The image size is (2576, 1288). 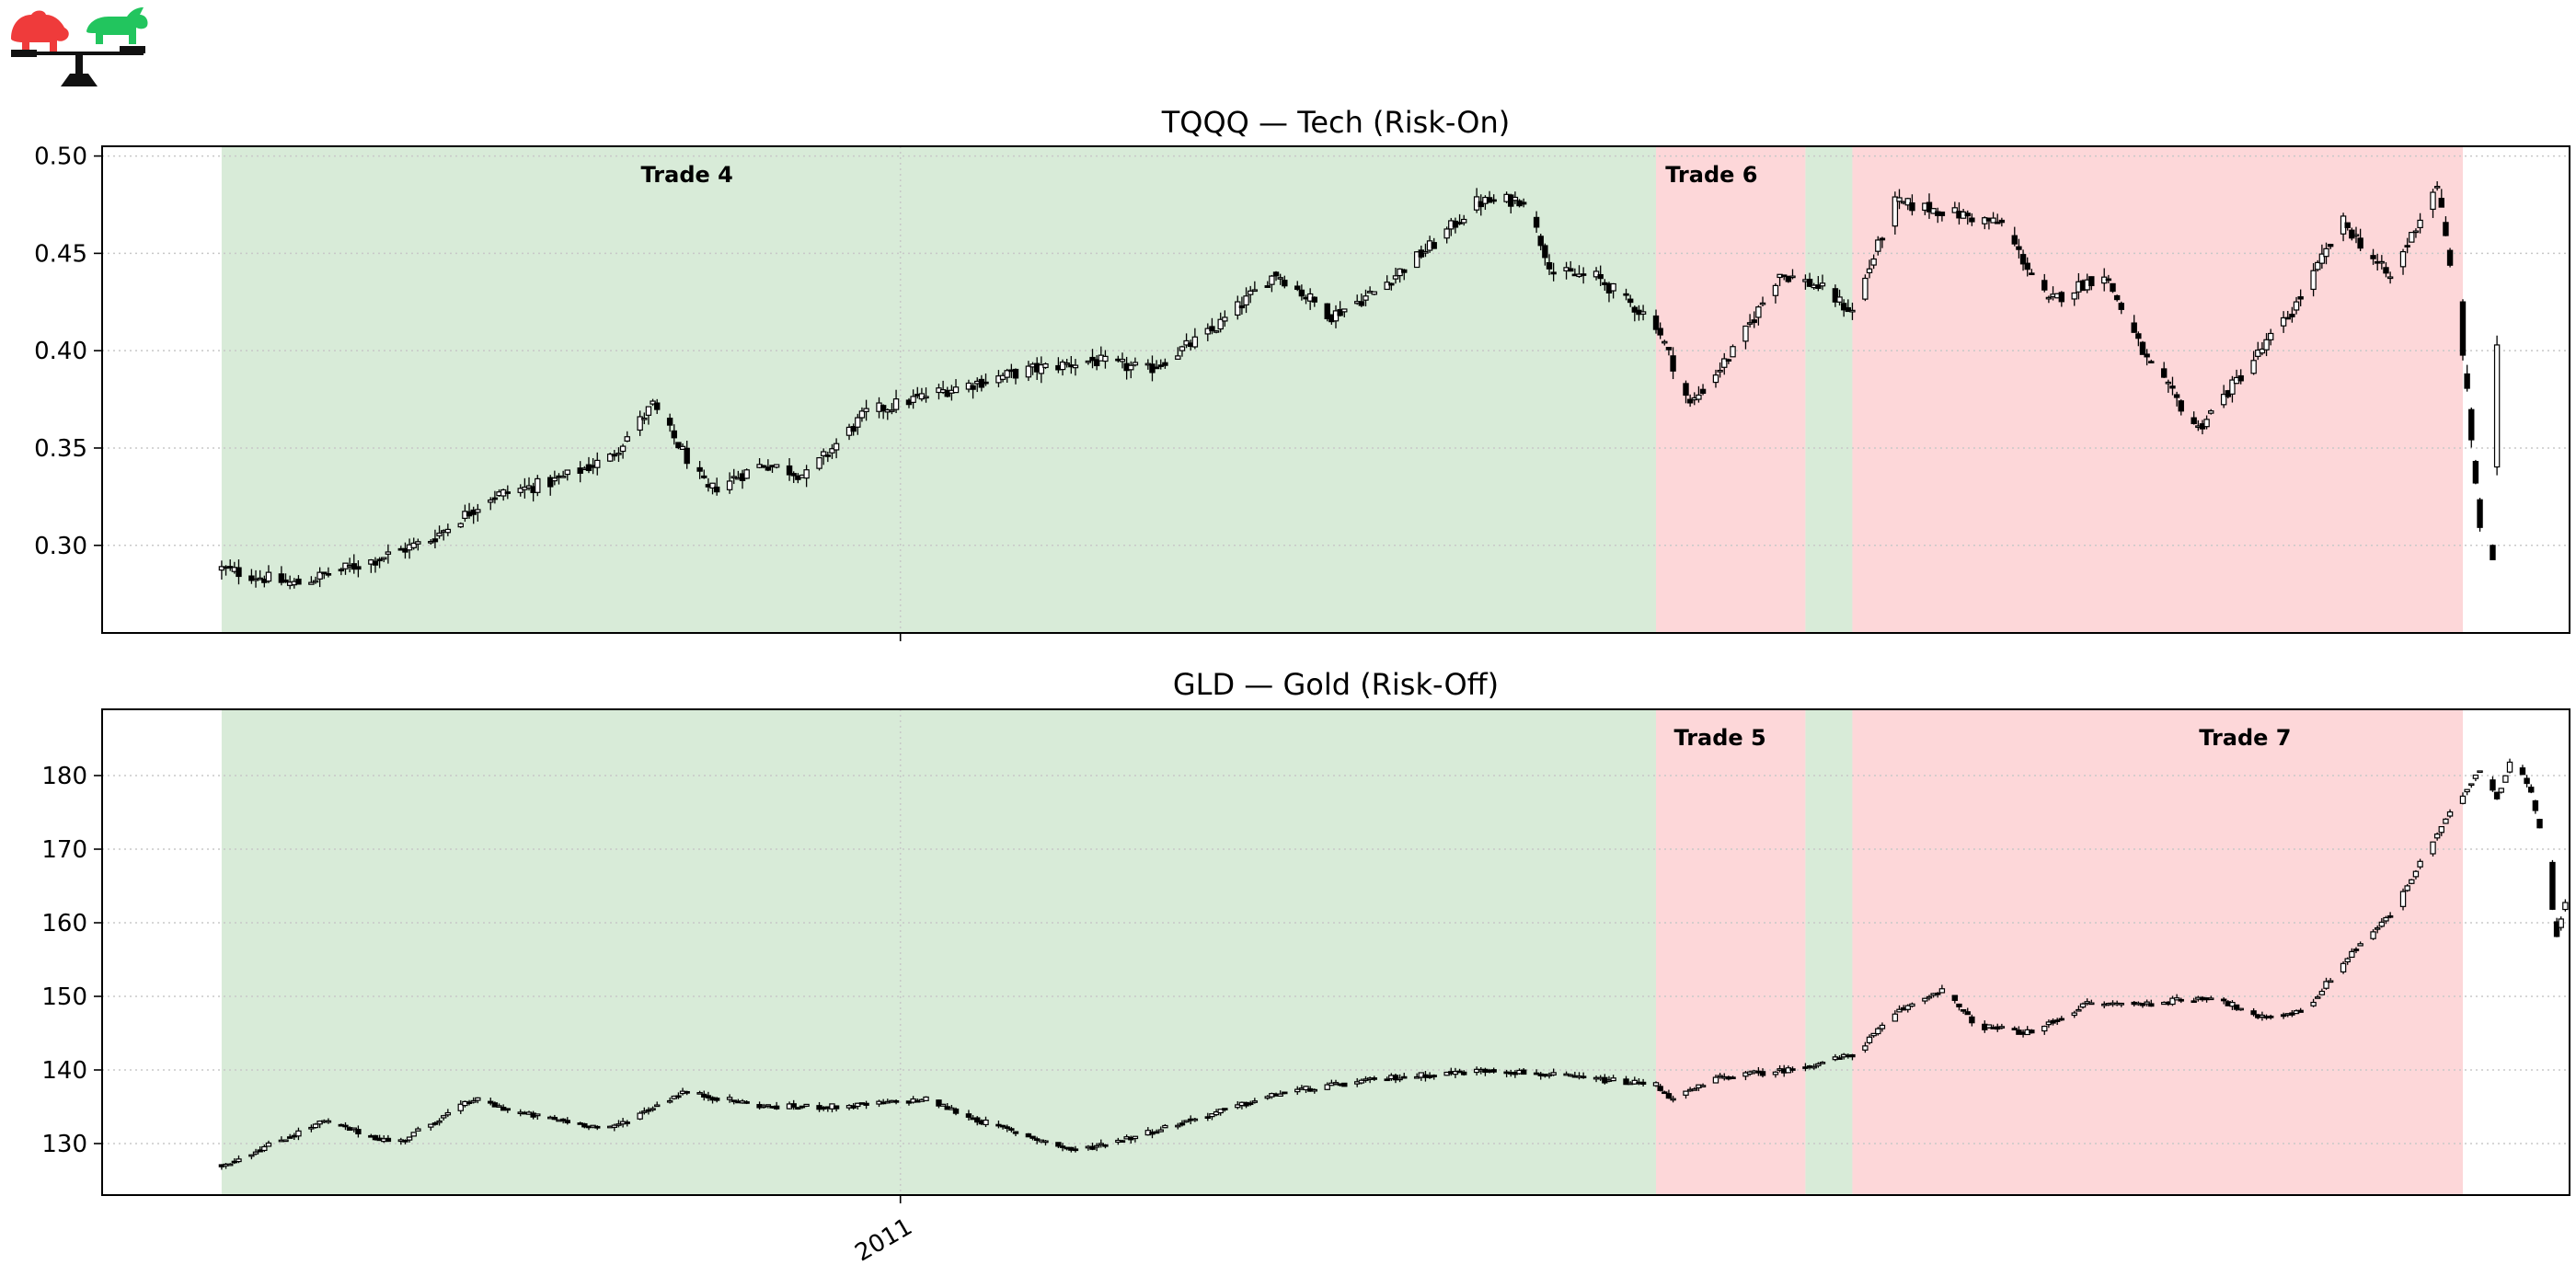 I want to click on bear-icon, so click(x=40, y=31).